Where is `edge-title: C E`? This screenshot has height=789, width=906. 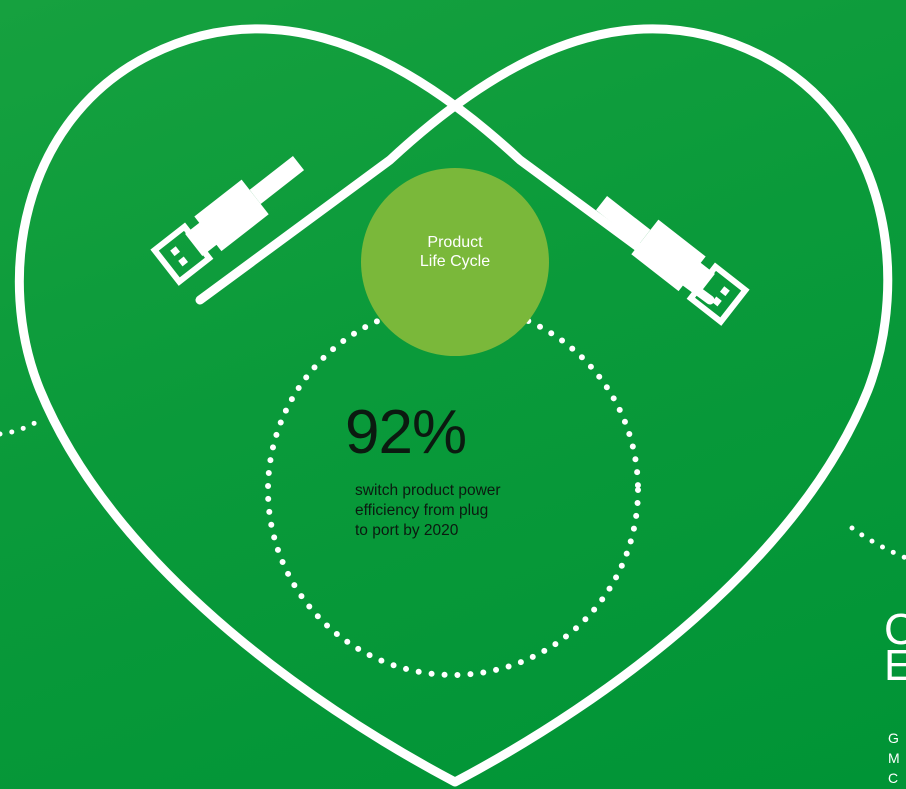
edge-title: C E is located at coordinates (895, 647).